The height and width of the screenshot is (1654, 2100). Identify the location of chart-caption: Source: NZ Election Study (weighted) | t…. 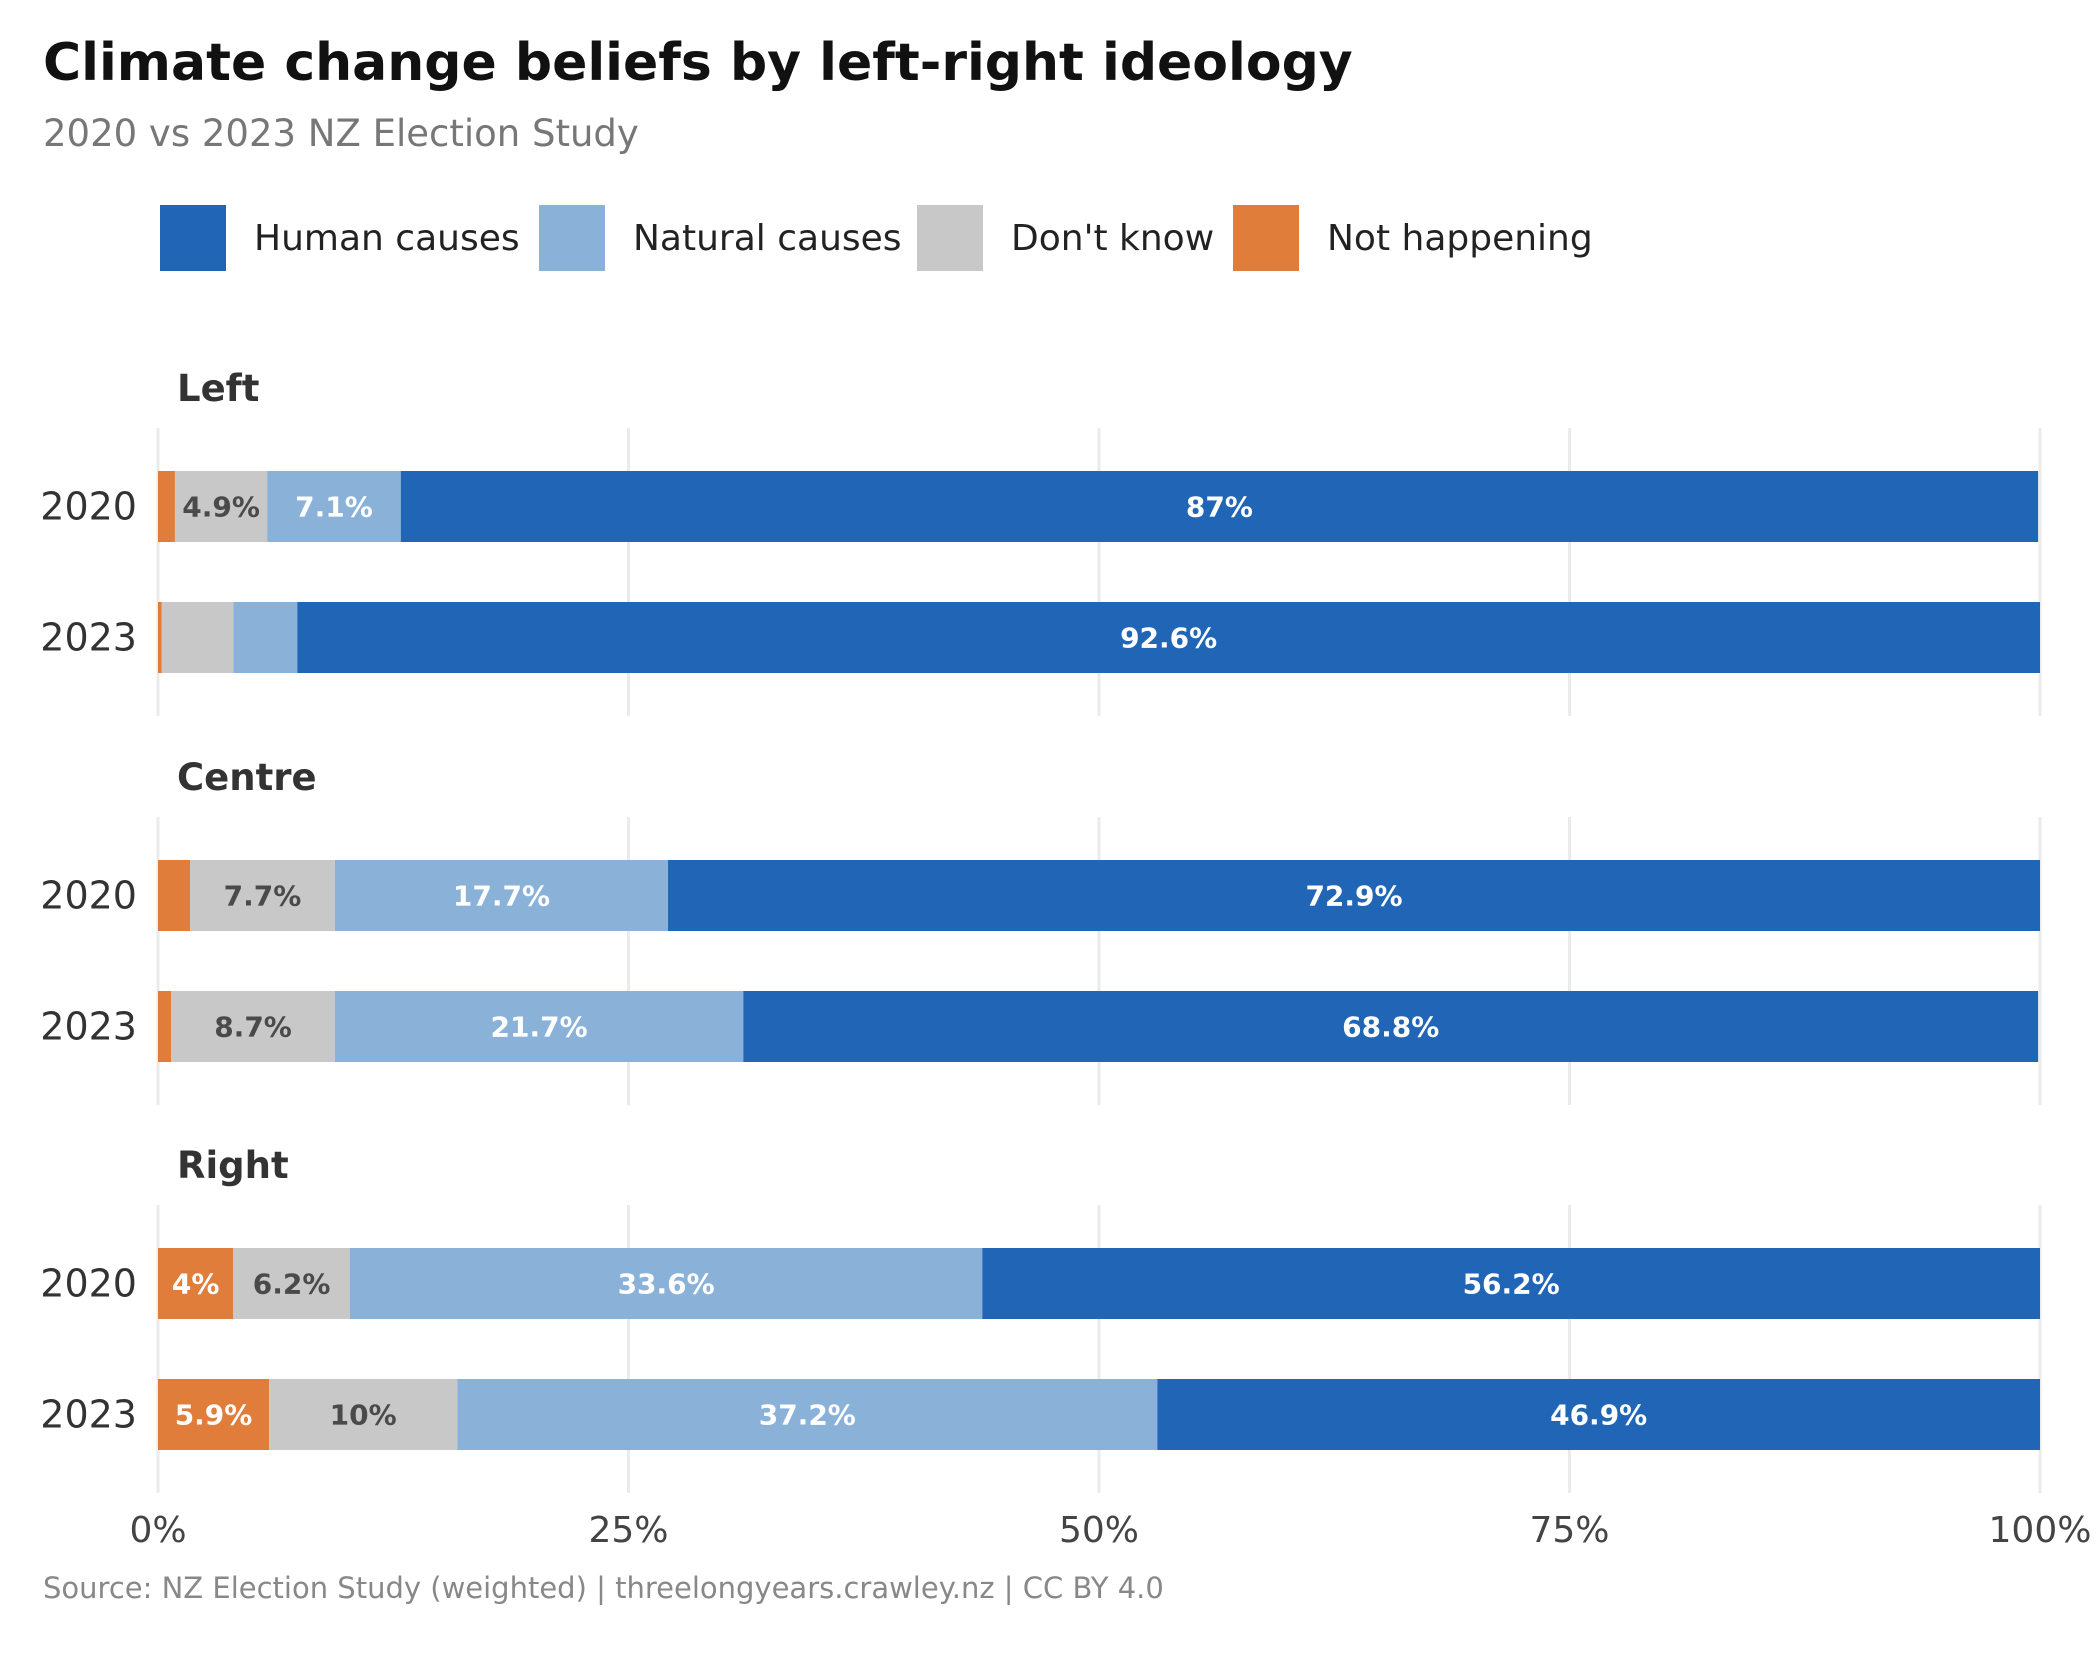
(603, 1588).